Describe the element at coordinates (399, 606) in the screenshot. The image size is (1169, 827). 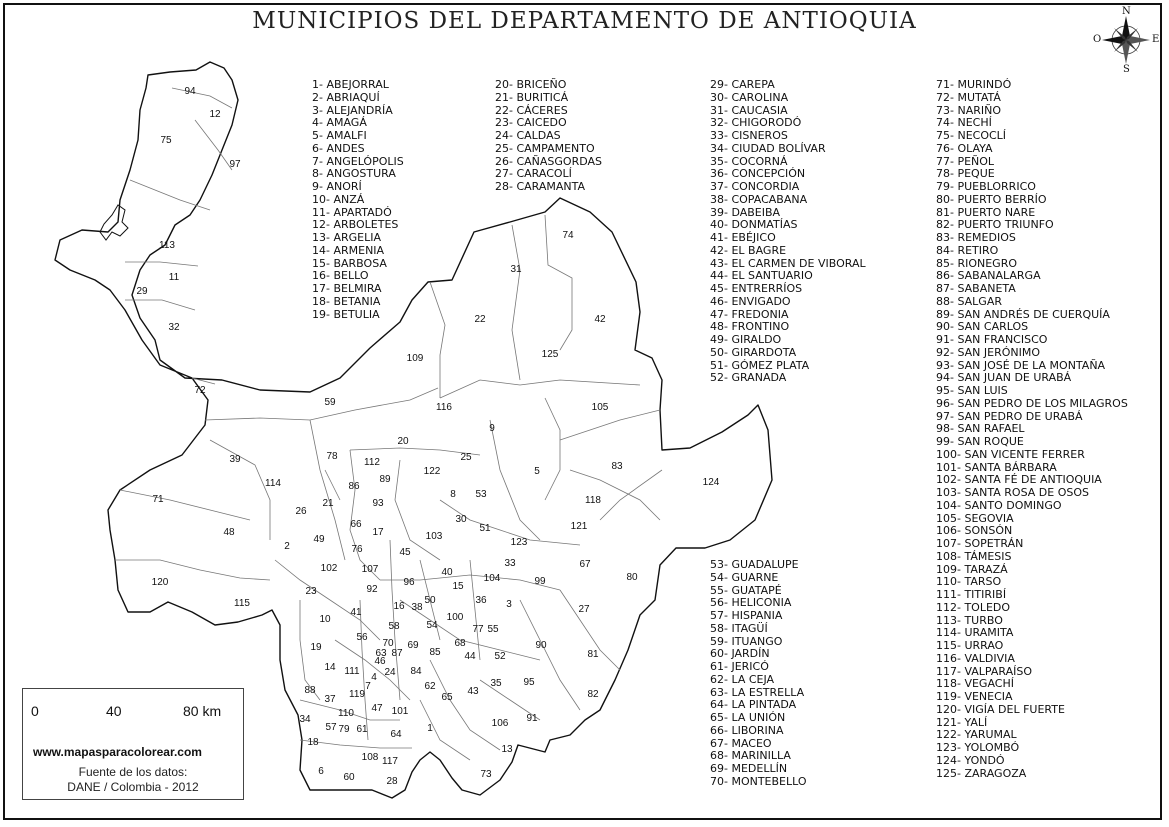
I see `map-label-16: 16` at that location.